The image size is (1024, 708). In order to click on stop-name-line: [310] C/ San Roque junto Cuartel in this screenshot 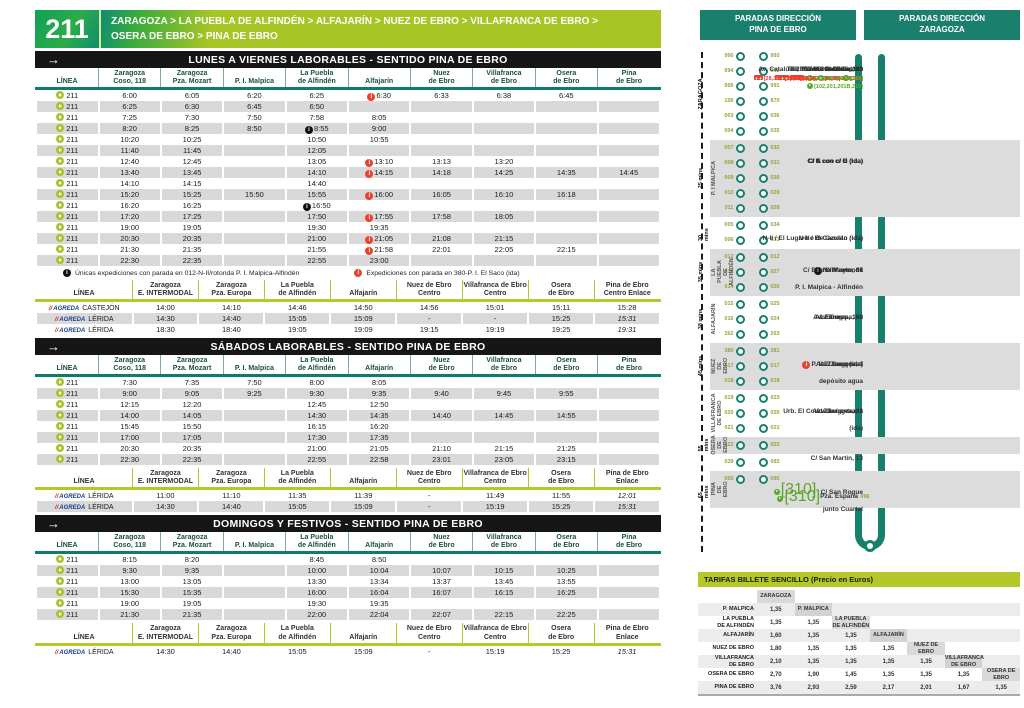, I will do `click(804, 498)`.